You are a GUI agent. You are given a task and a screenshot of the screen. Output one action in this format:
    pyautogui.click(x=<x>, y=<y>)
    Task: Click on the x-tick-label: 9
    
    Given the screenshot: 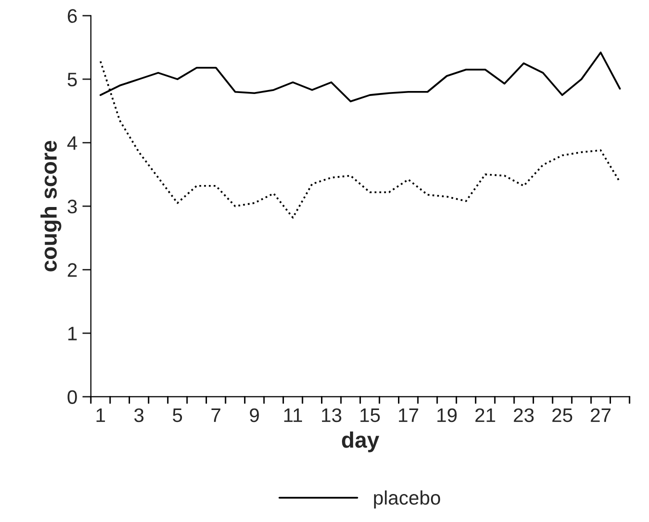 What is the action you would take?
    pyautogui.click(x=254, y=415)
    